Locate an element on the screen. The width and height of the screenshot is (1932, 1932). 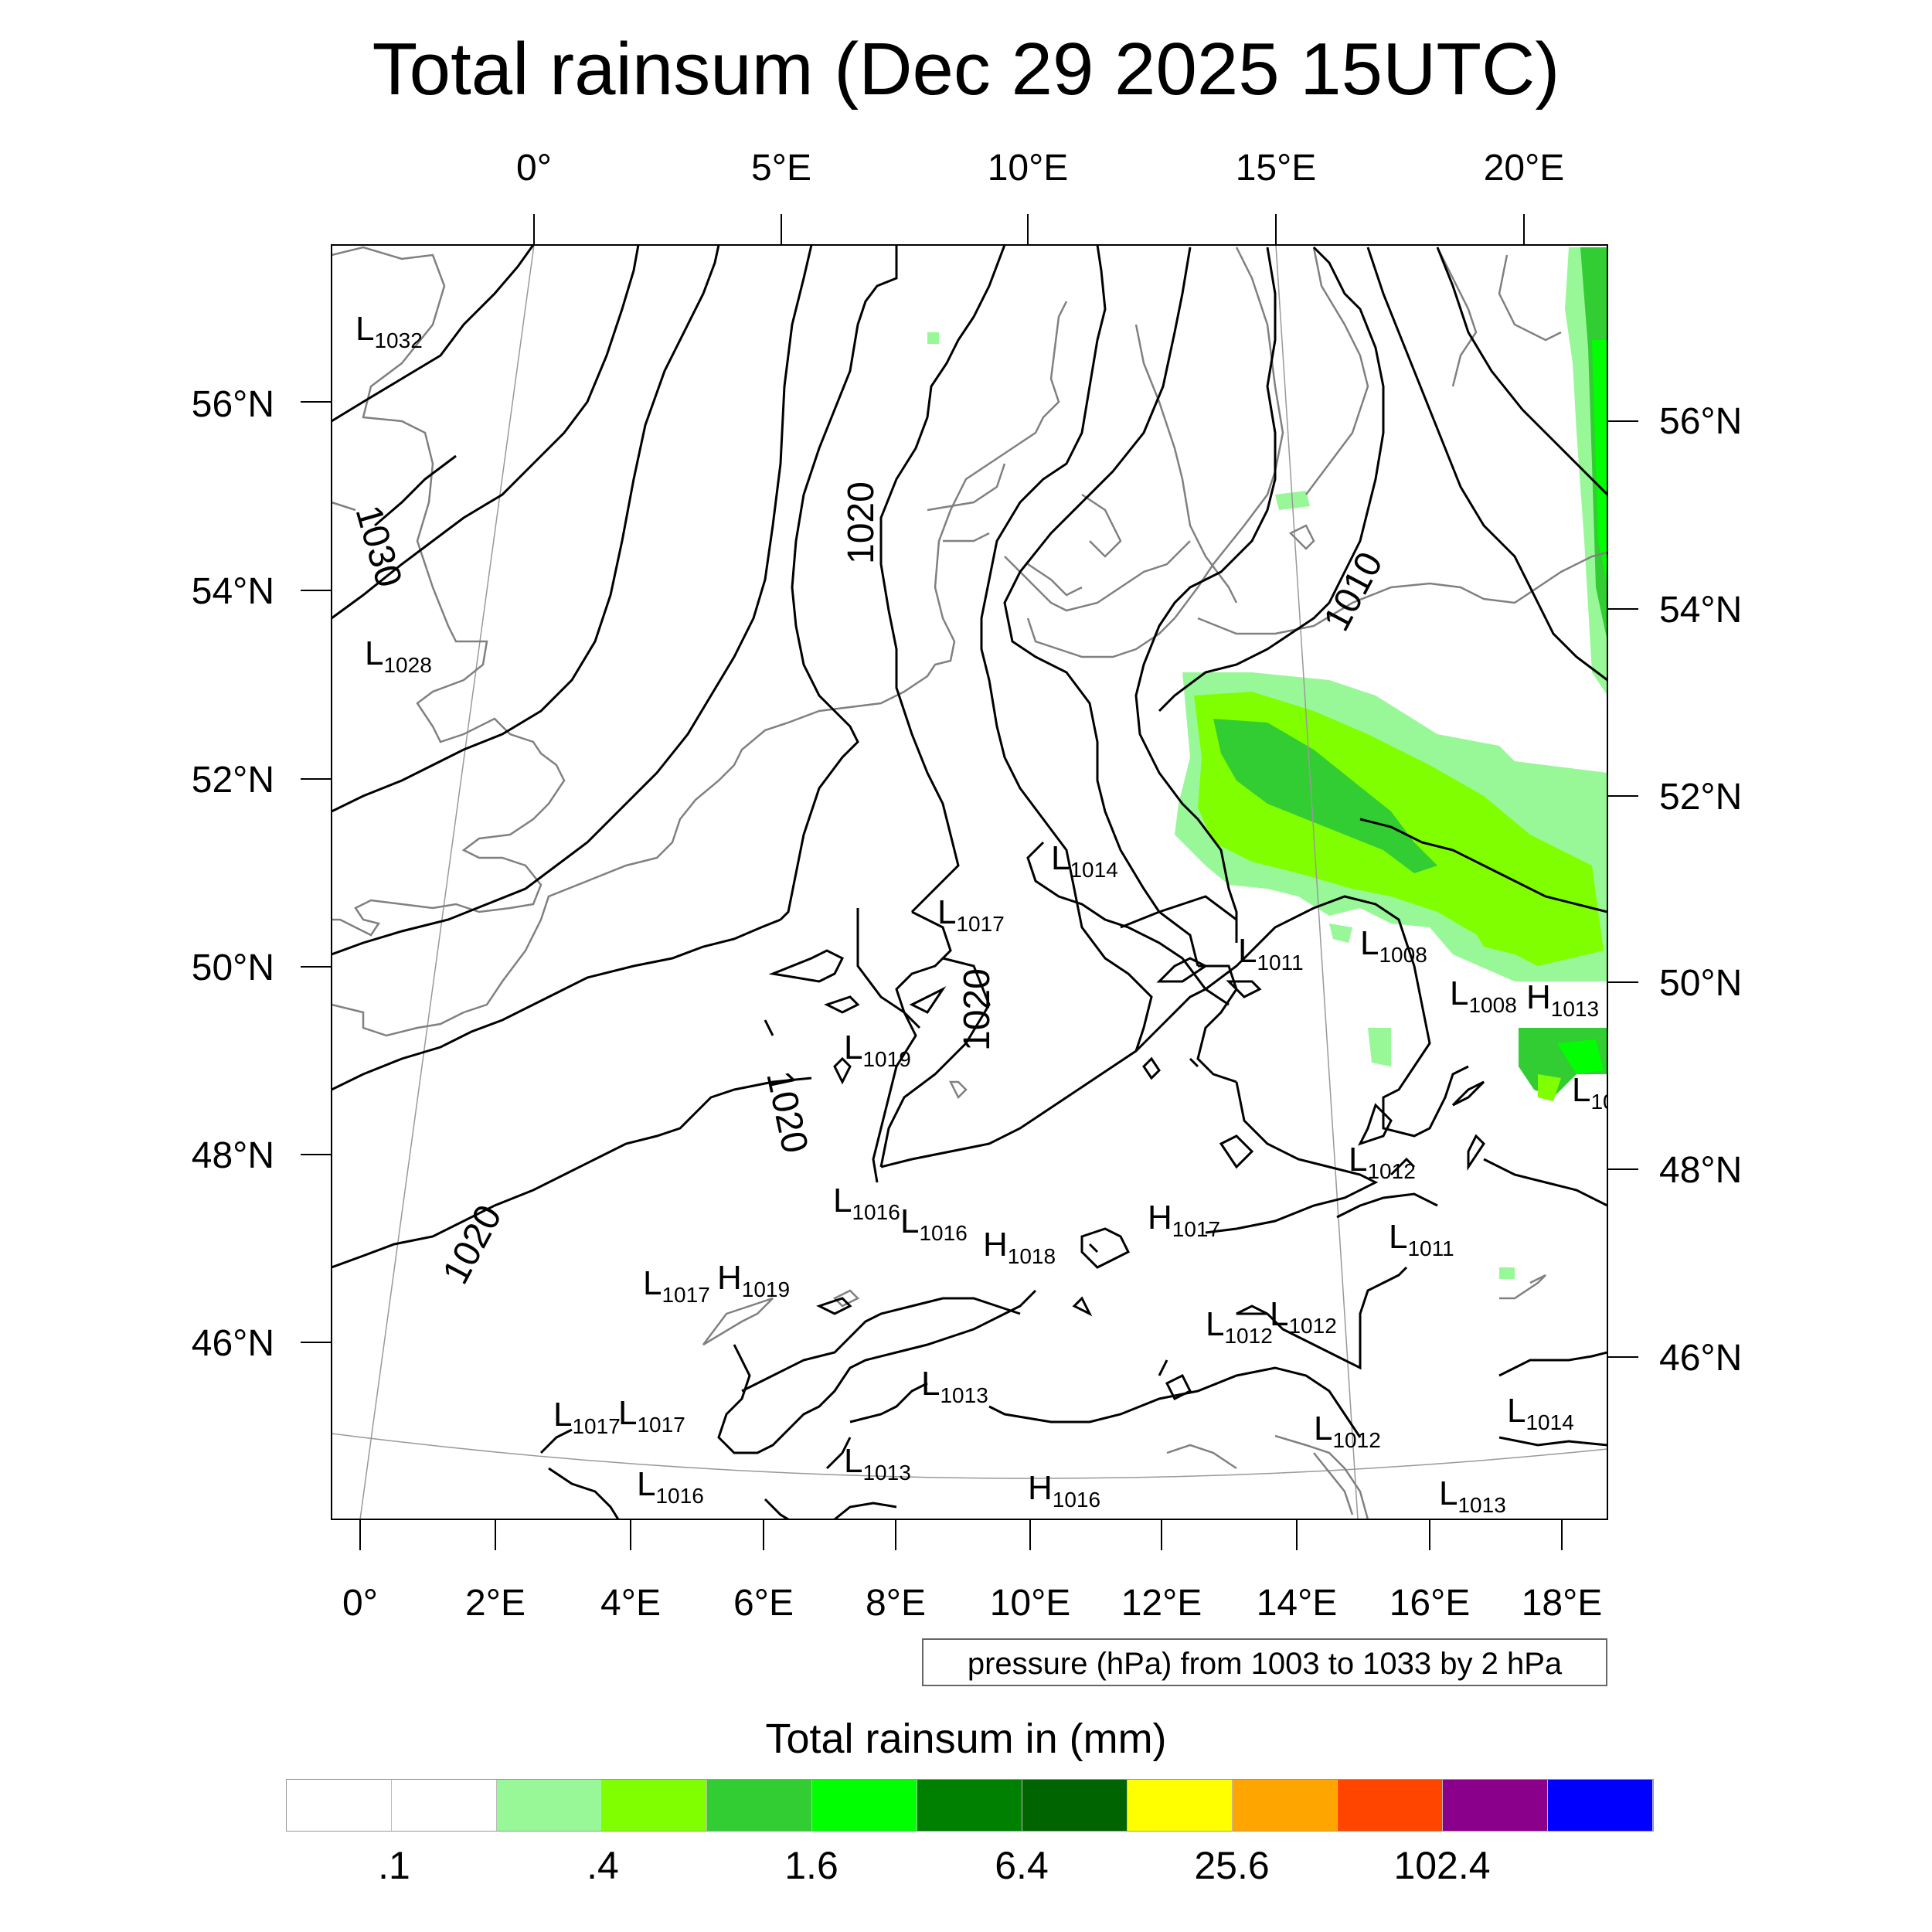
colorbar-label: 102.4 is located at coordinates (1442, 1866).